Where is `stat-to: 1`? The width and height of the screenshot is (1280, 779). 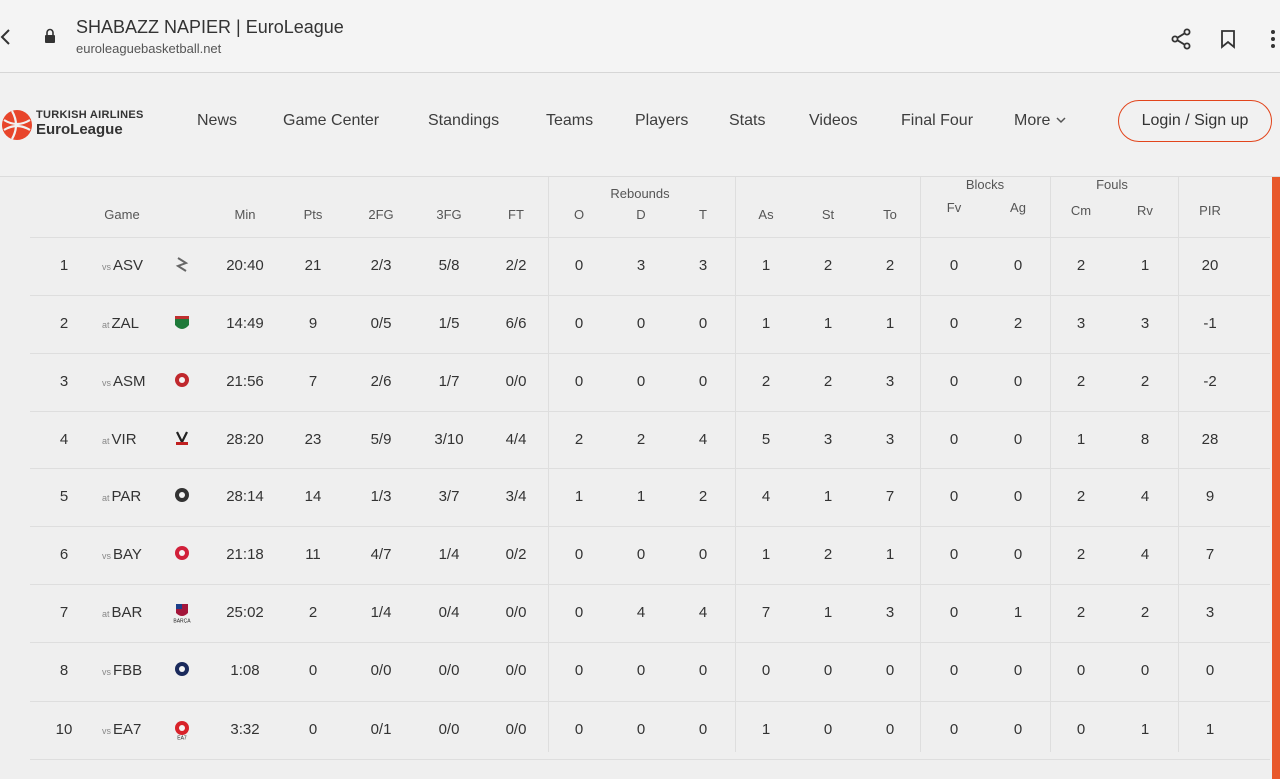 stat-to: 1 is located at coordinates (890, 554).